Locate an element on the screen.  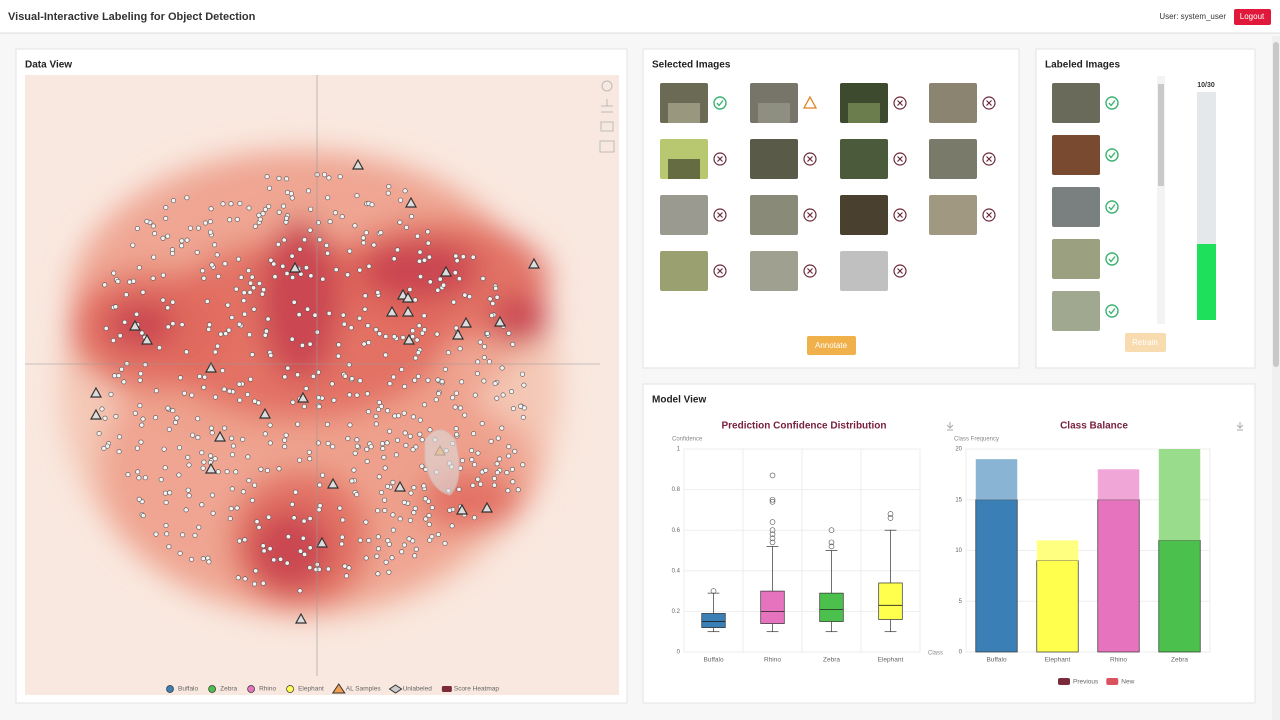
panel-title: Data View is located at coordinates (48, 65).